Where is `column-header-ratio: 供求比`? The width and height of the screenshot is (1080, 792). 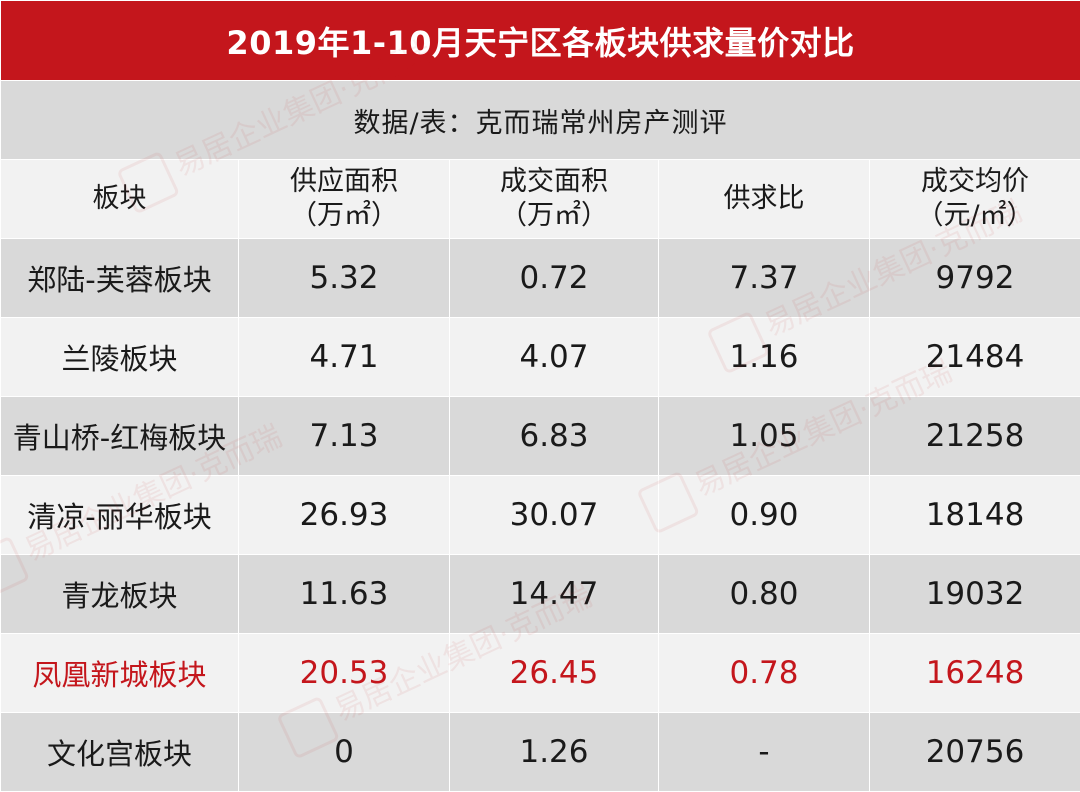
column-header-ratio: 供求比 is located at coordinates (764, 199).